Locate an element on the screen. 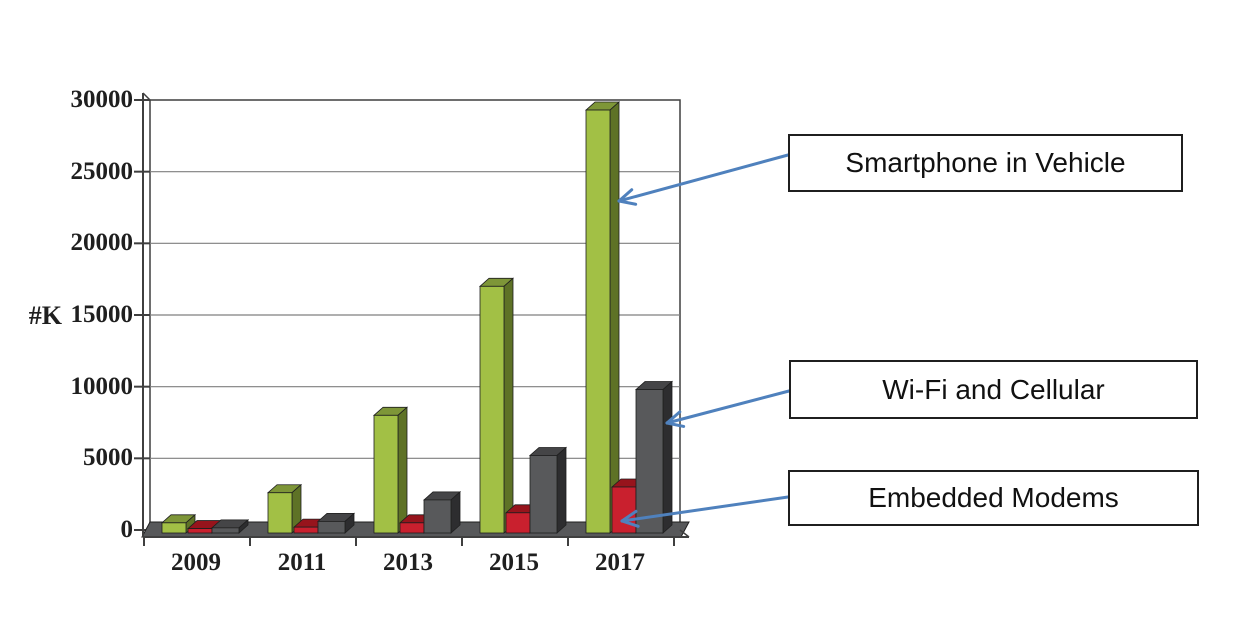 The height and width of the screenshot is (633, 1251). bar-side-2015-smartphone-in-vehicle is located at coordinates (508, 405).